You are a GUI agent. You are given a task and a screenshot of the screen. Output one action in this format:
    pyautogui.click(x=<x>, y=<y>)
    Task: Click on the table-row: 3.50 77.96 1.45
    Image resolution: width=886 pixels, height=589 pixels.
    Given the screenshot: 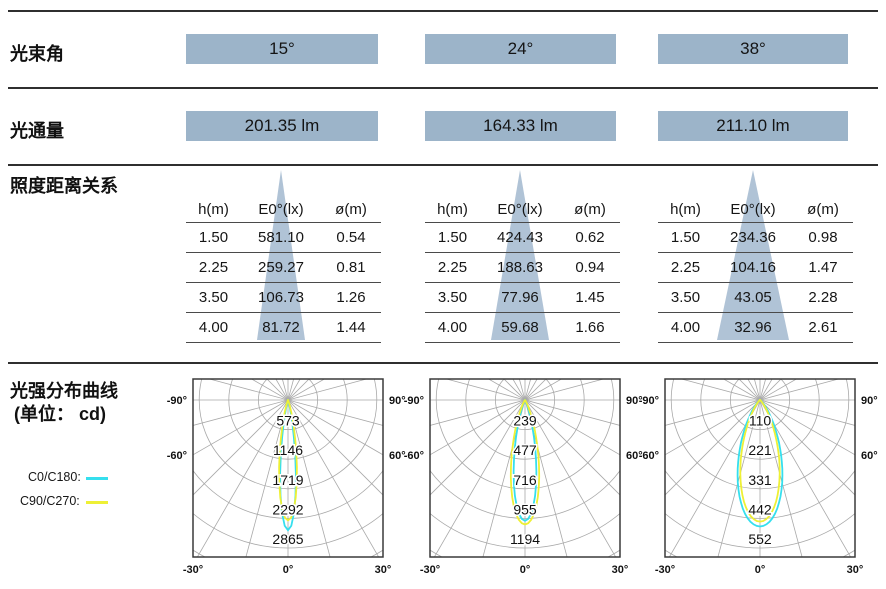 What is the action you would take?
    pyautogui.click(x=522, y=298)
    